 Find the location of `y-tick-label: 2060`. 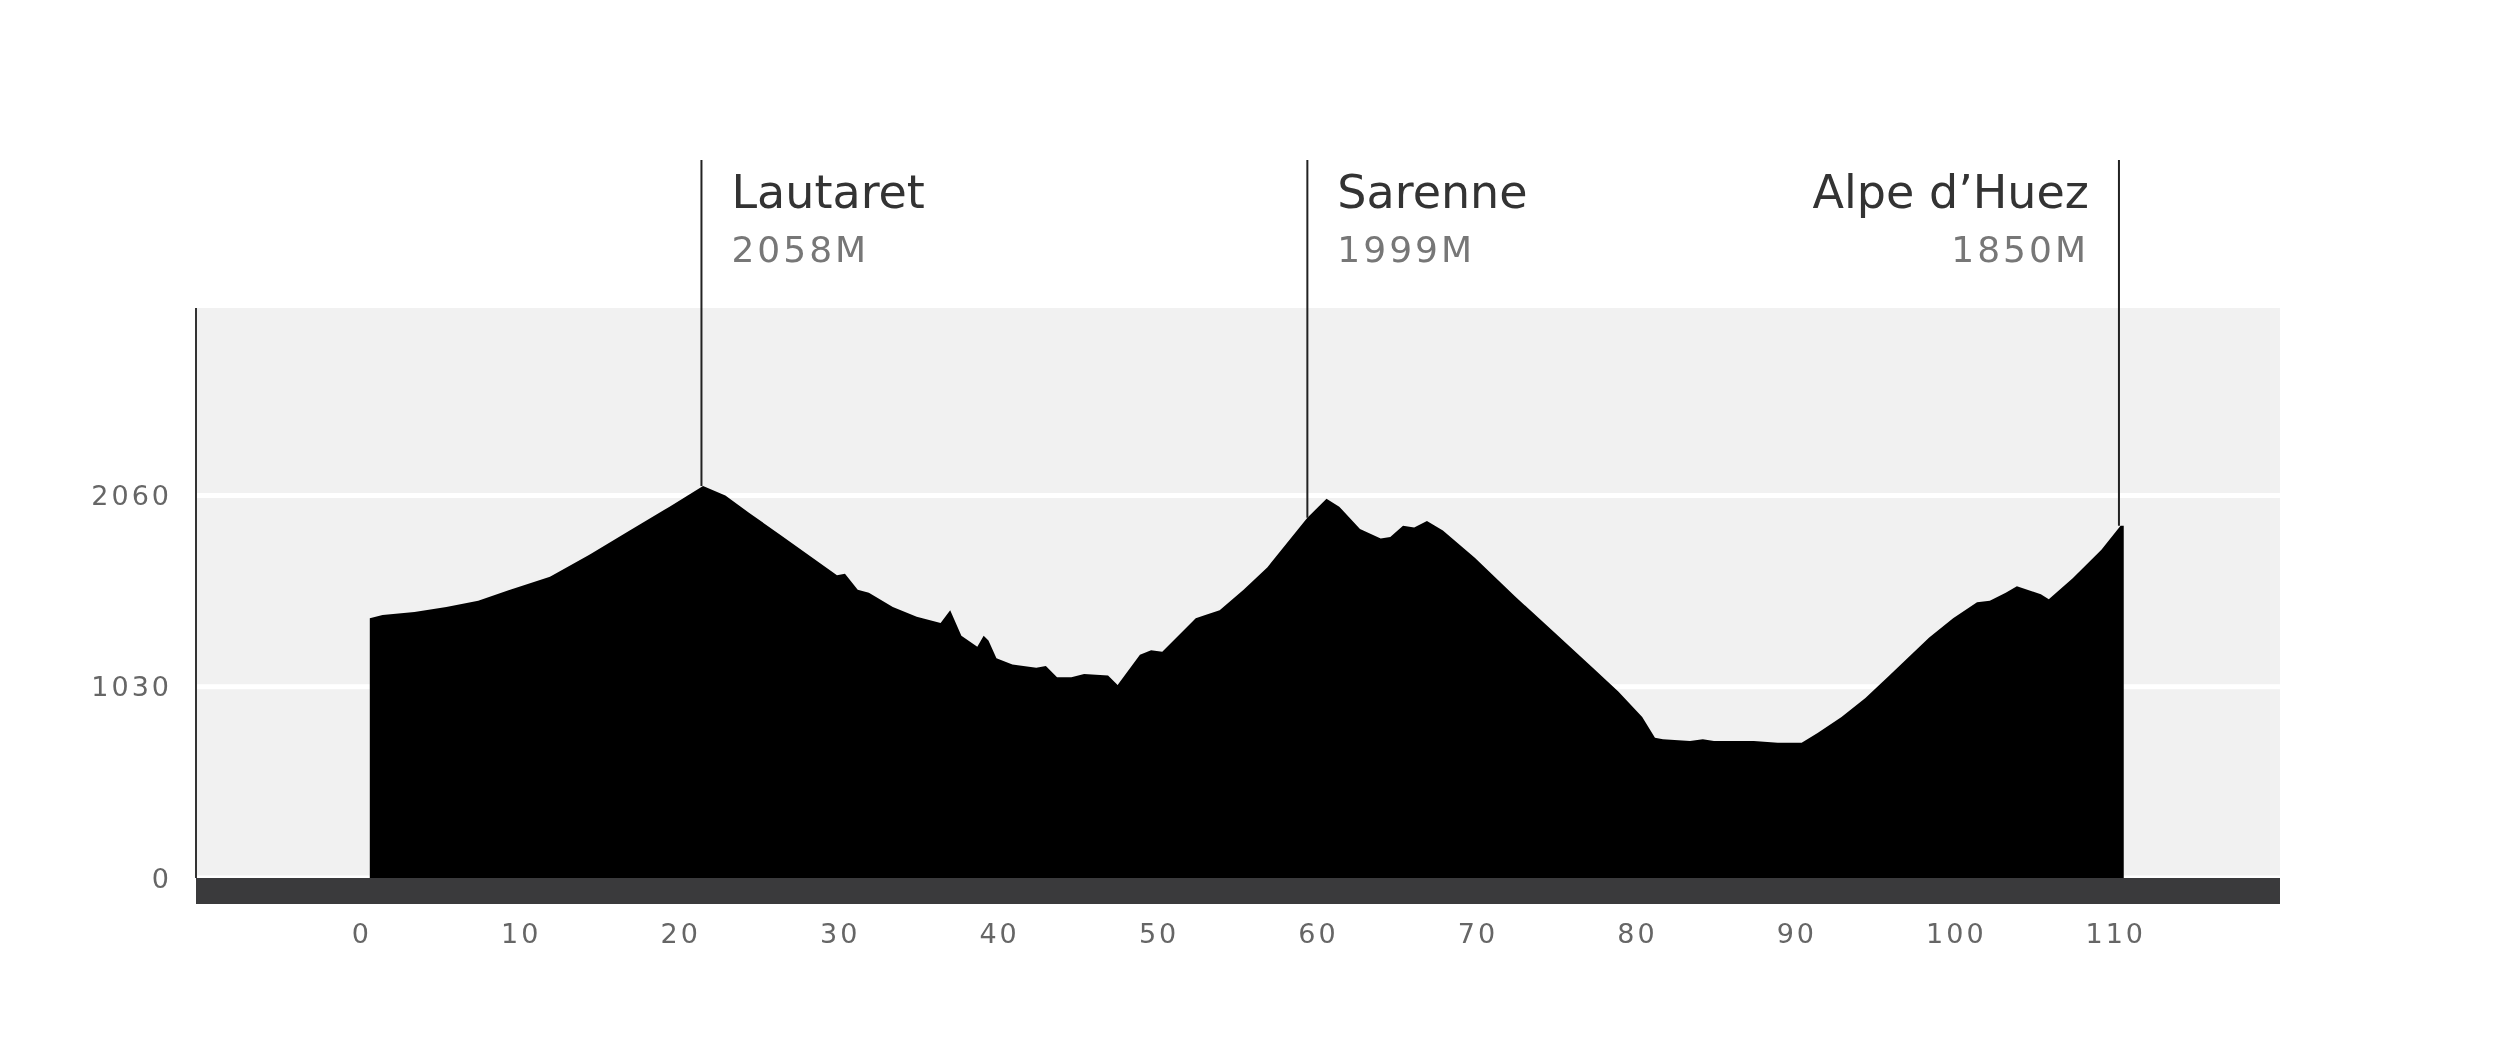

y-tick-label: 2060 is located at coordinates (131, 496).